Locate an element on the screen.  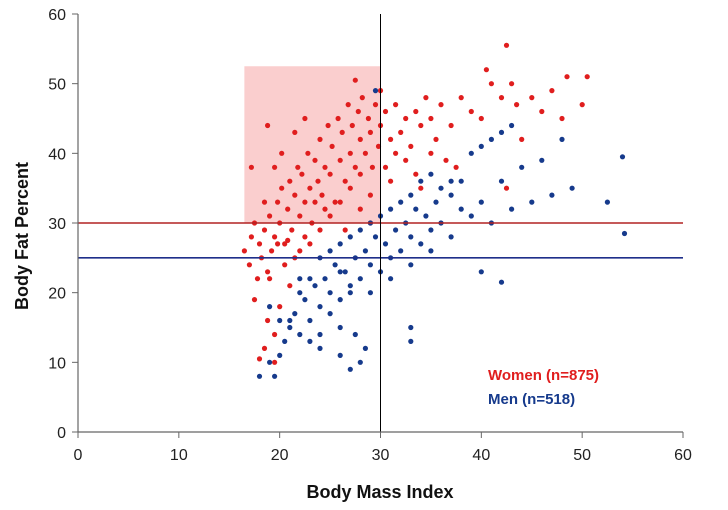
y-tick-label: 50 is located at coordinates (57, 85).